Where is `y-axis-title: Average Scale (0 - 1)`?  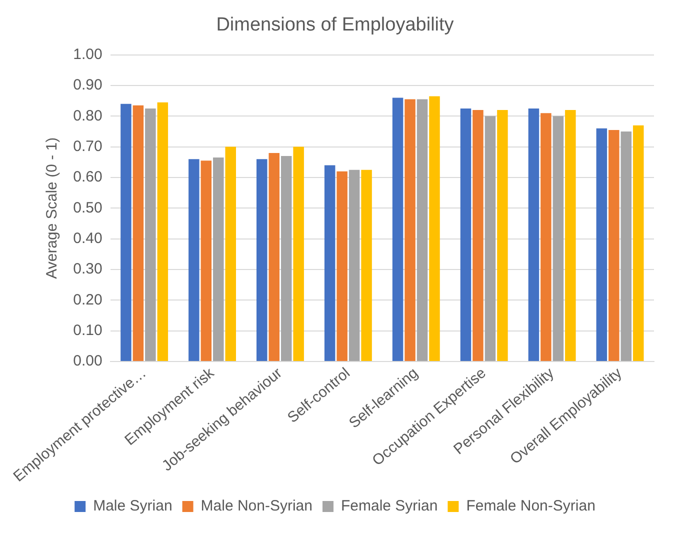 y-axis-title: Average Scale (0 - 1) is located at coordinates (51, 208).